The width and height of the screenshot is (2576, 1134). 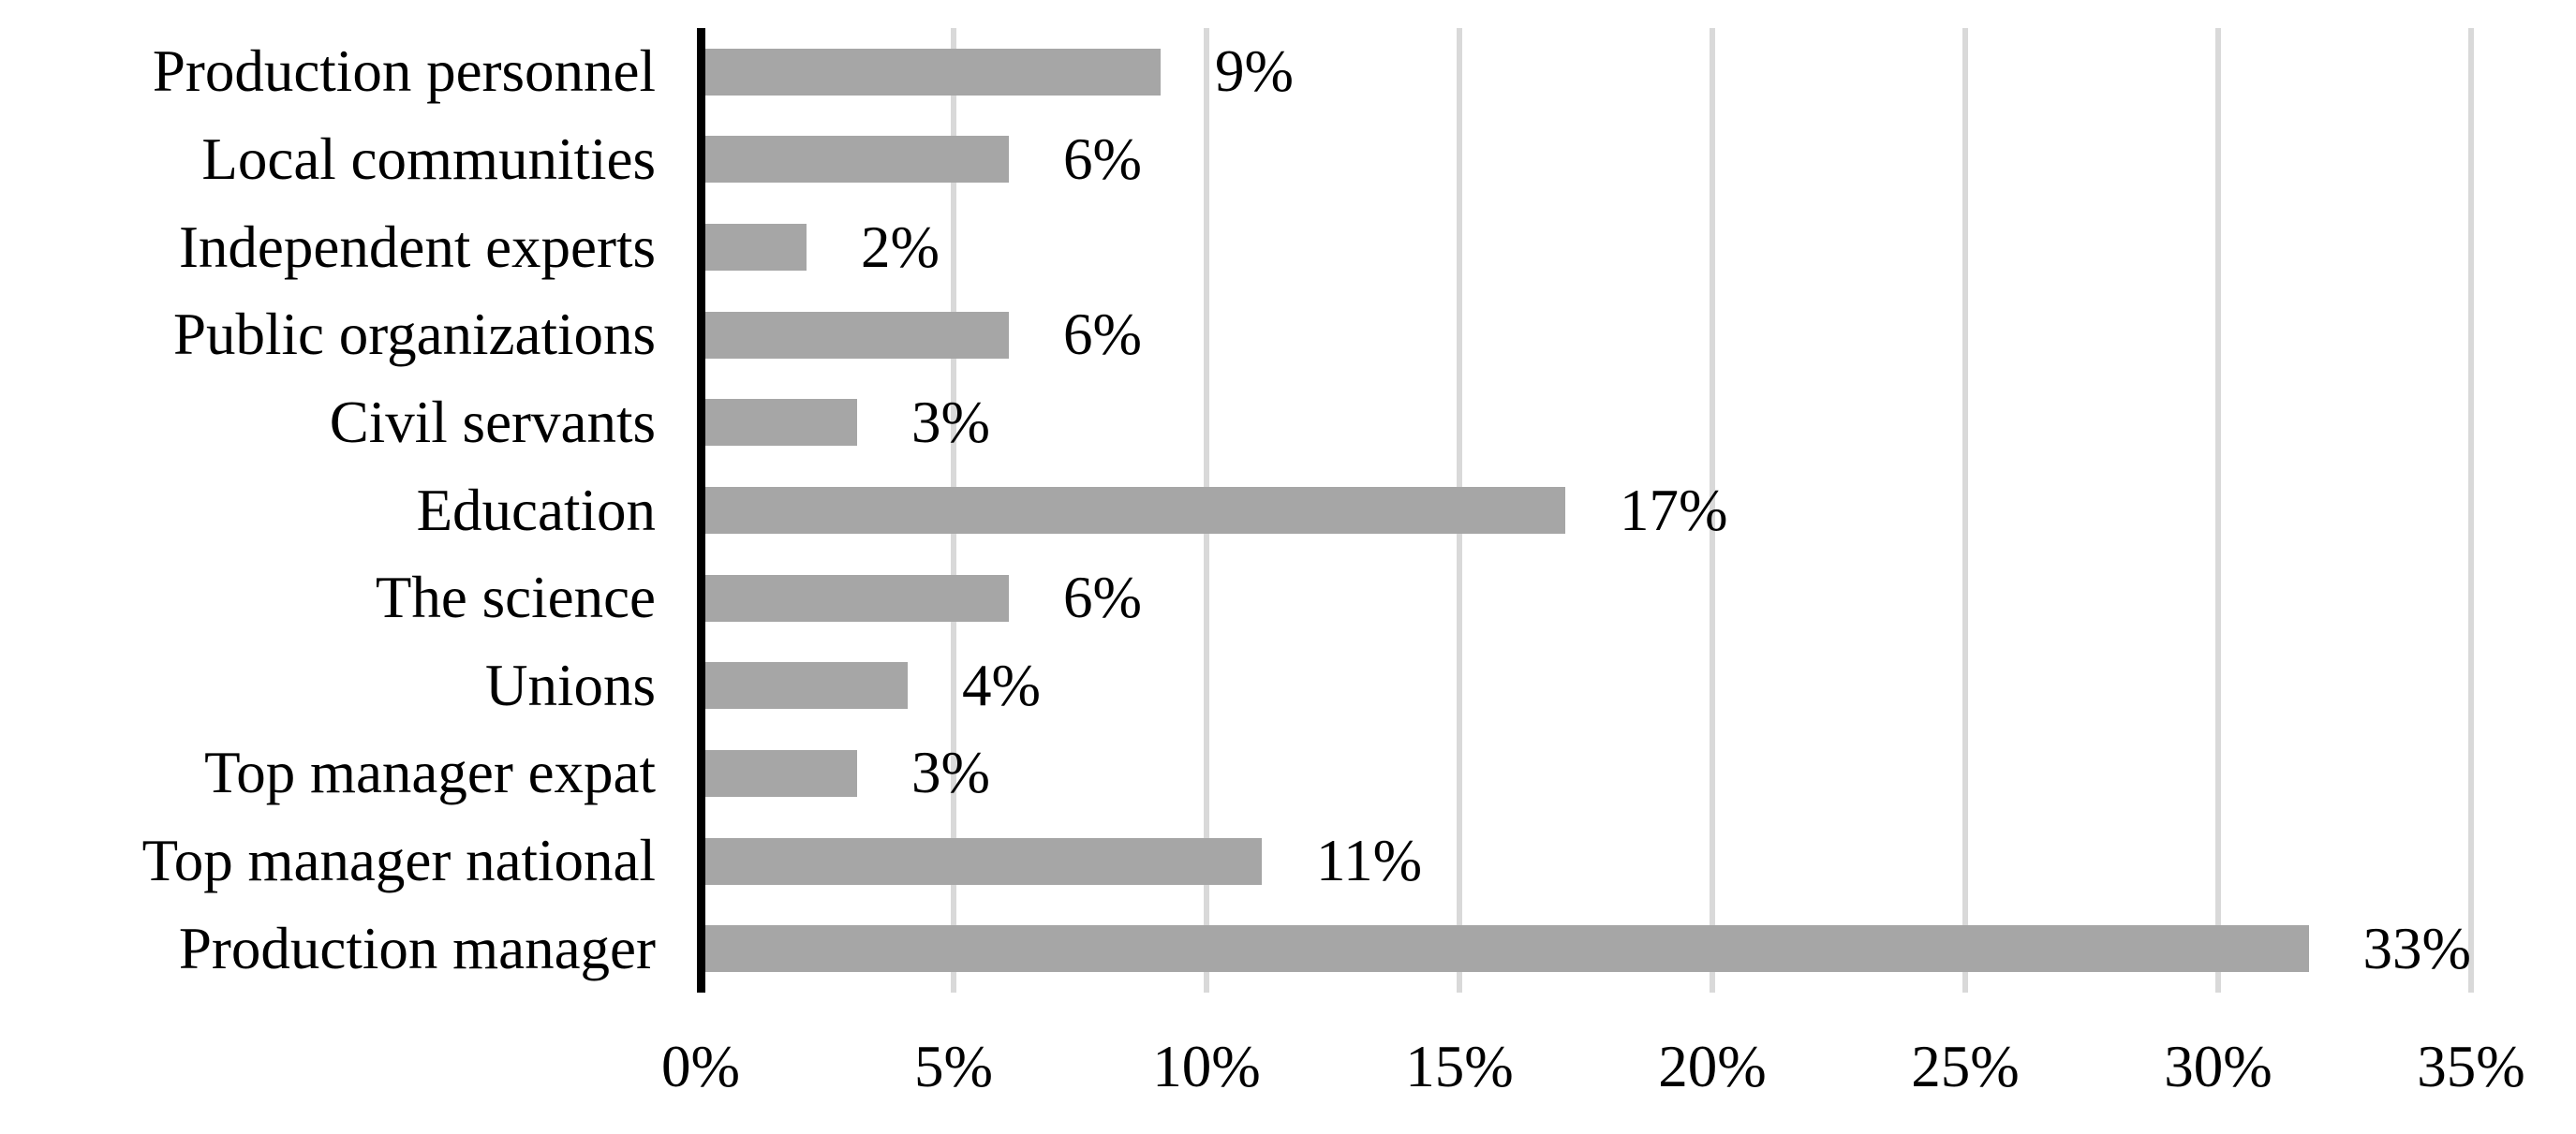 I want to click on x-tick-label: 30%, so click(x=2218, y=1066).